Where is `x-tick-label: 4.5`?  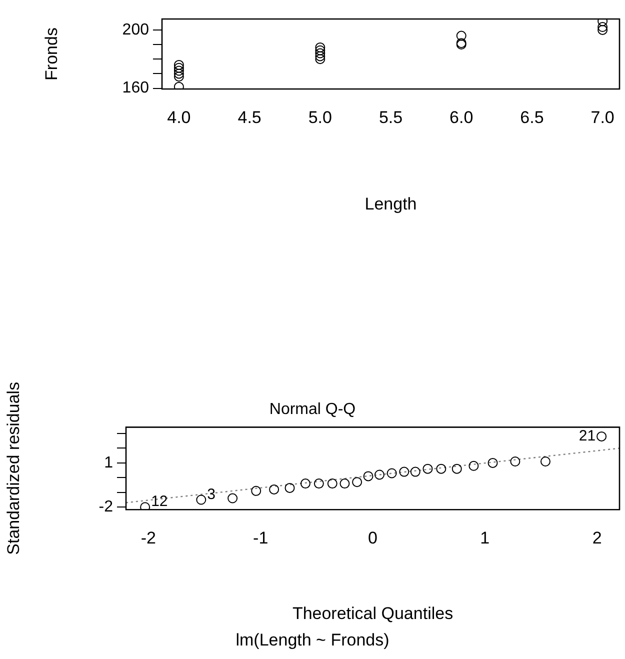
x-tick-label: 4.5 is located at coordinates (250, 117).